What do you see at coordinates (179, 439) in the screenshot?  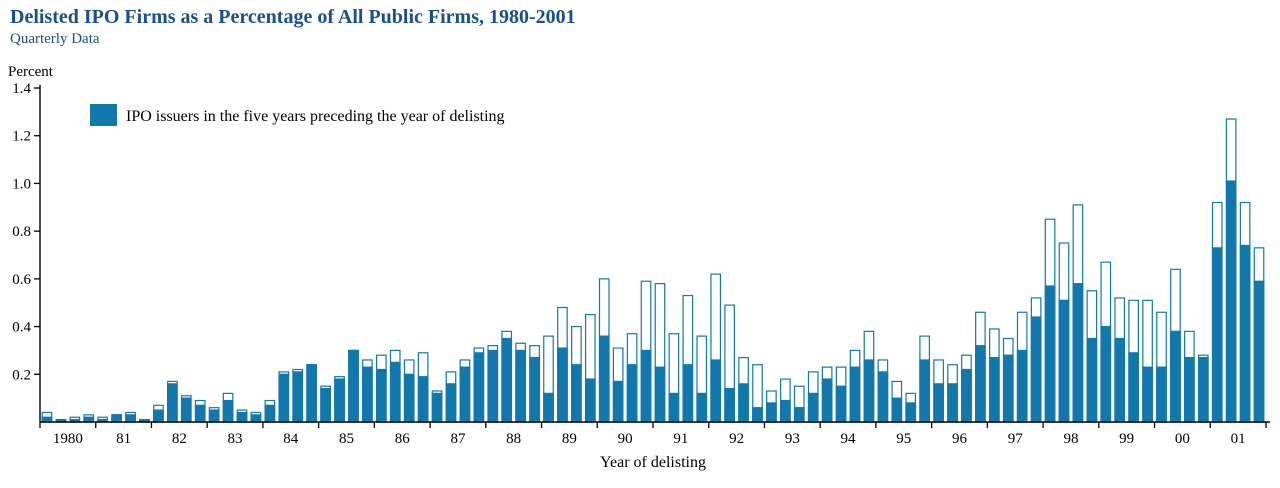 I see `x-tick-label-year: 82` at bounding box center [179, 439].